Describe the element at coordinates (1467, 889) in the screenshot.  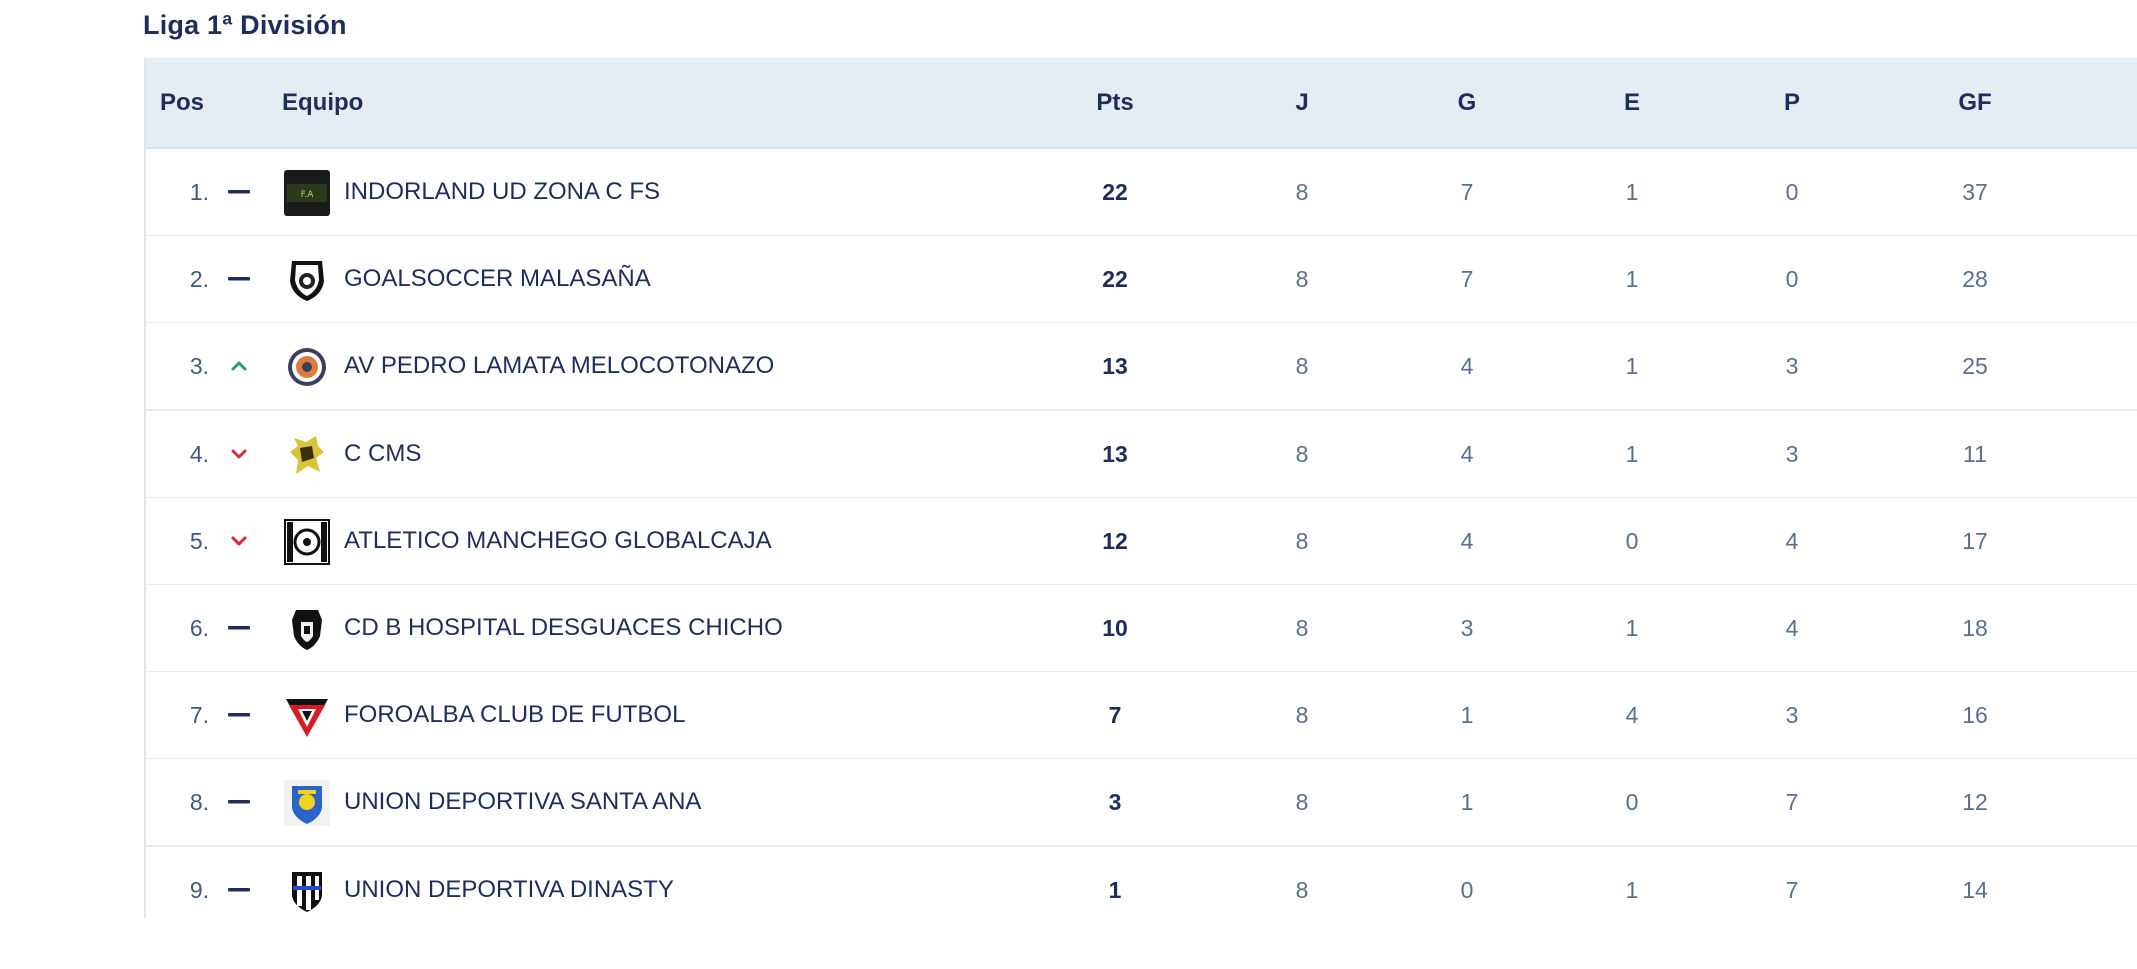
I see `won: 0` at that location.